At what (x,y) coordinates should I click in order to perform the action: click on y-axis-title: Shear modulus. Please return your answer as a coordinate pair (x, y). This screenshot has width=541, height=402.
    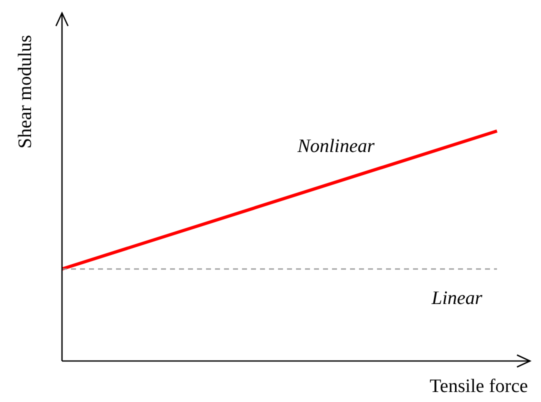
    Looking at the image, I should click on (25, 91).